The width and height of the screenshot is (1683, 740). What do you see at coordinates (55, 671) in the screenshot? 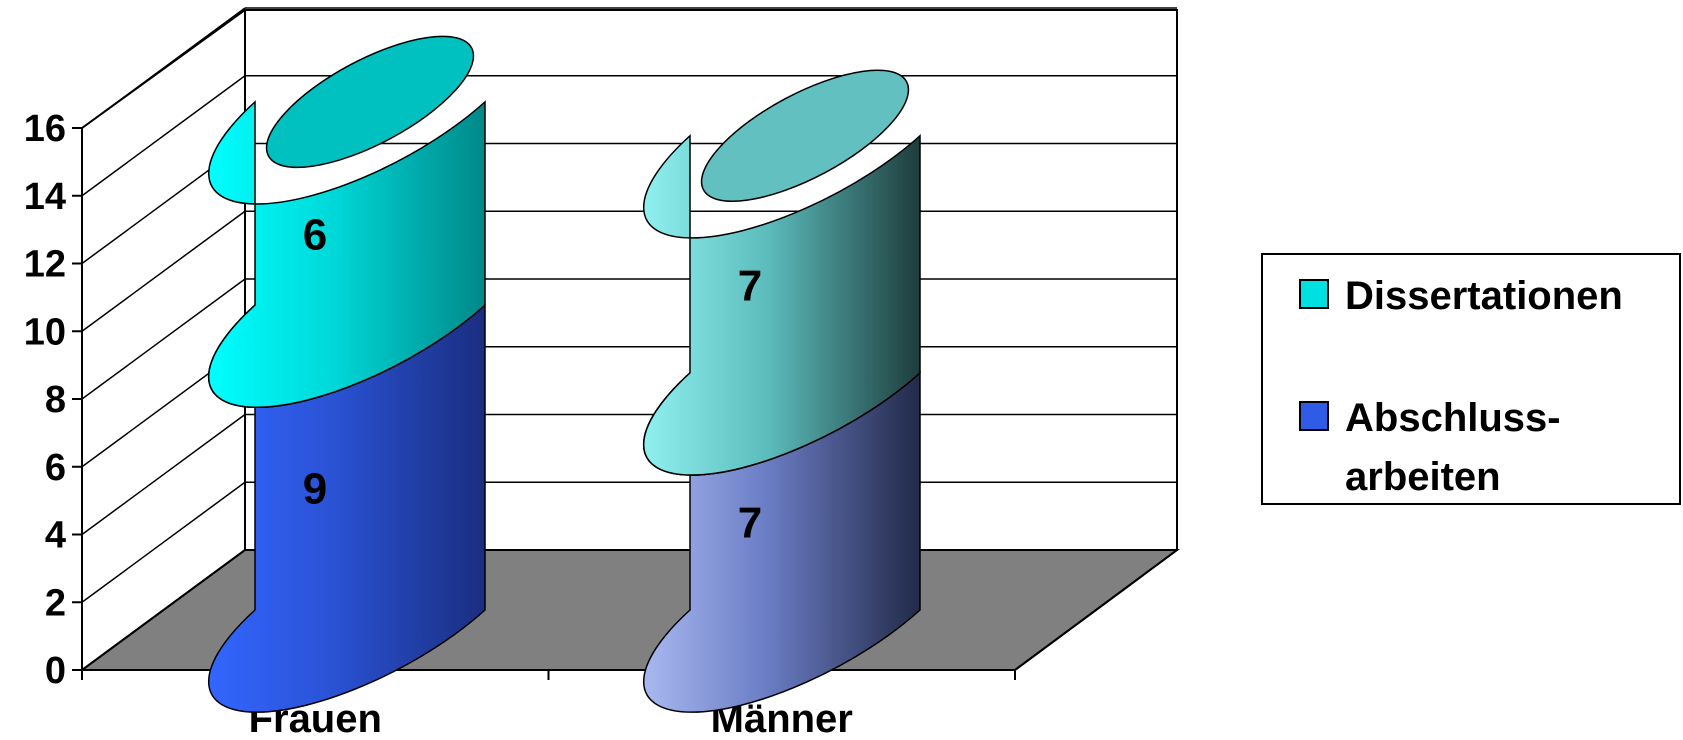
I see `y-tick-label: 0` at bounding box center [55, 671].